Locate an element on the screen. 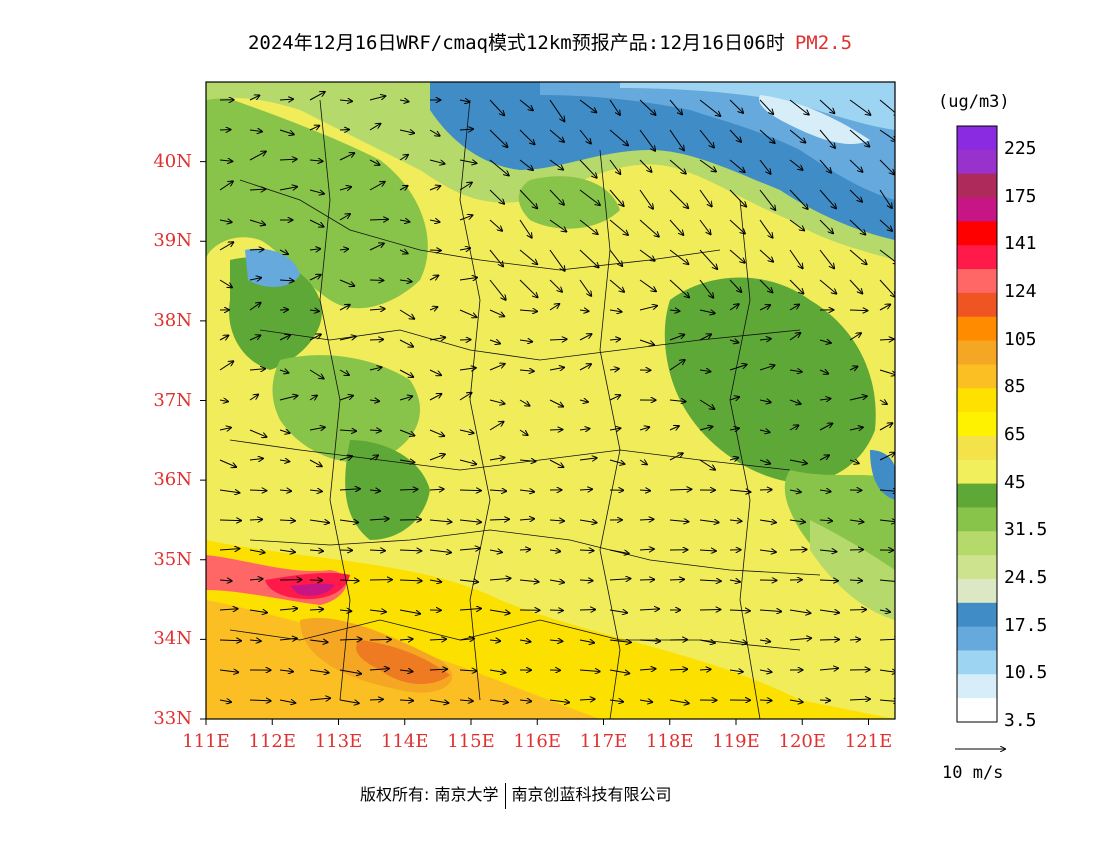 This screenshot has height=850, width=1100. colorbar-label: 225 is located at coordinates (1020, 148).